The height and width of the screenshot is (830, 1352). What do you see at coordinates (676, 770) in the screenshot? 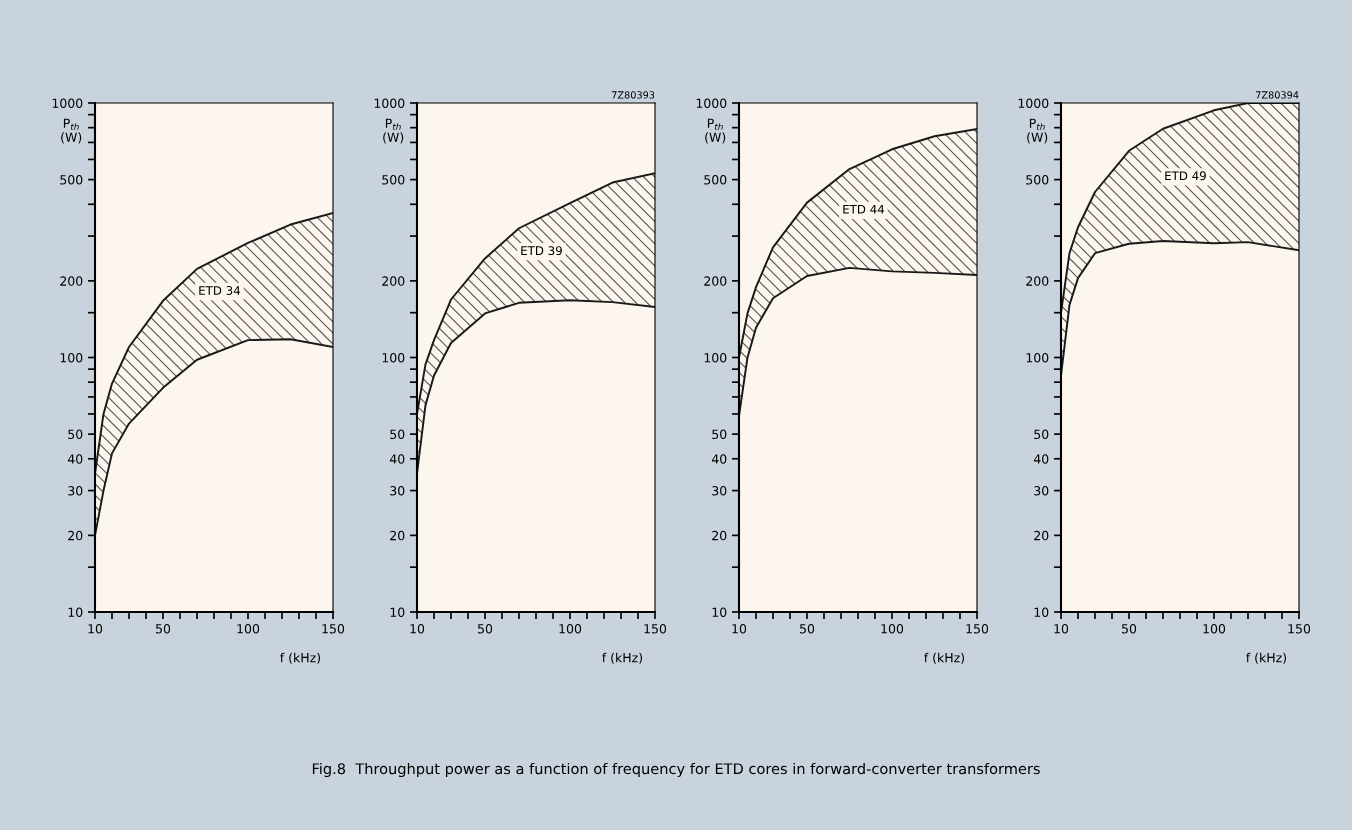
I see `text: Fig.8 Throughput power as a function of frequency for ETD cores in forward-converter transformers` at bounding box center [676, 770].